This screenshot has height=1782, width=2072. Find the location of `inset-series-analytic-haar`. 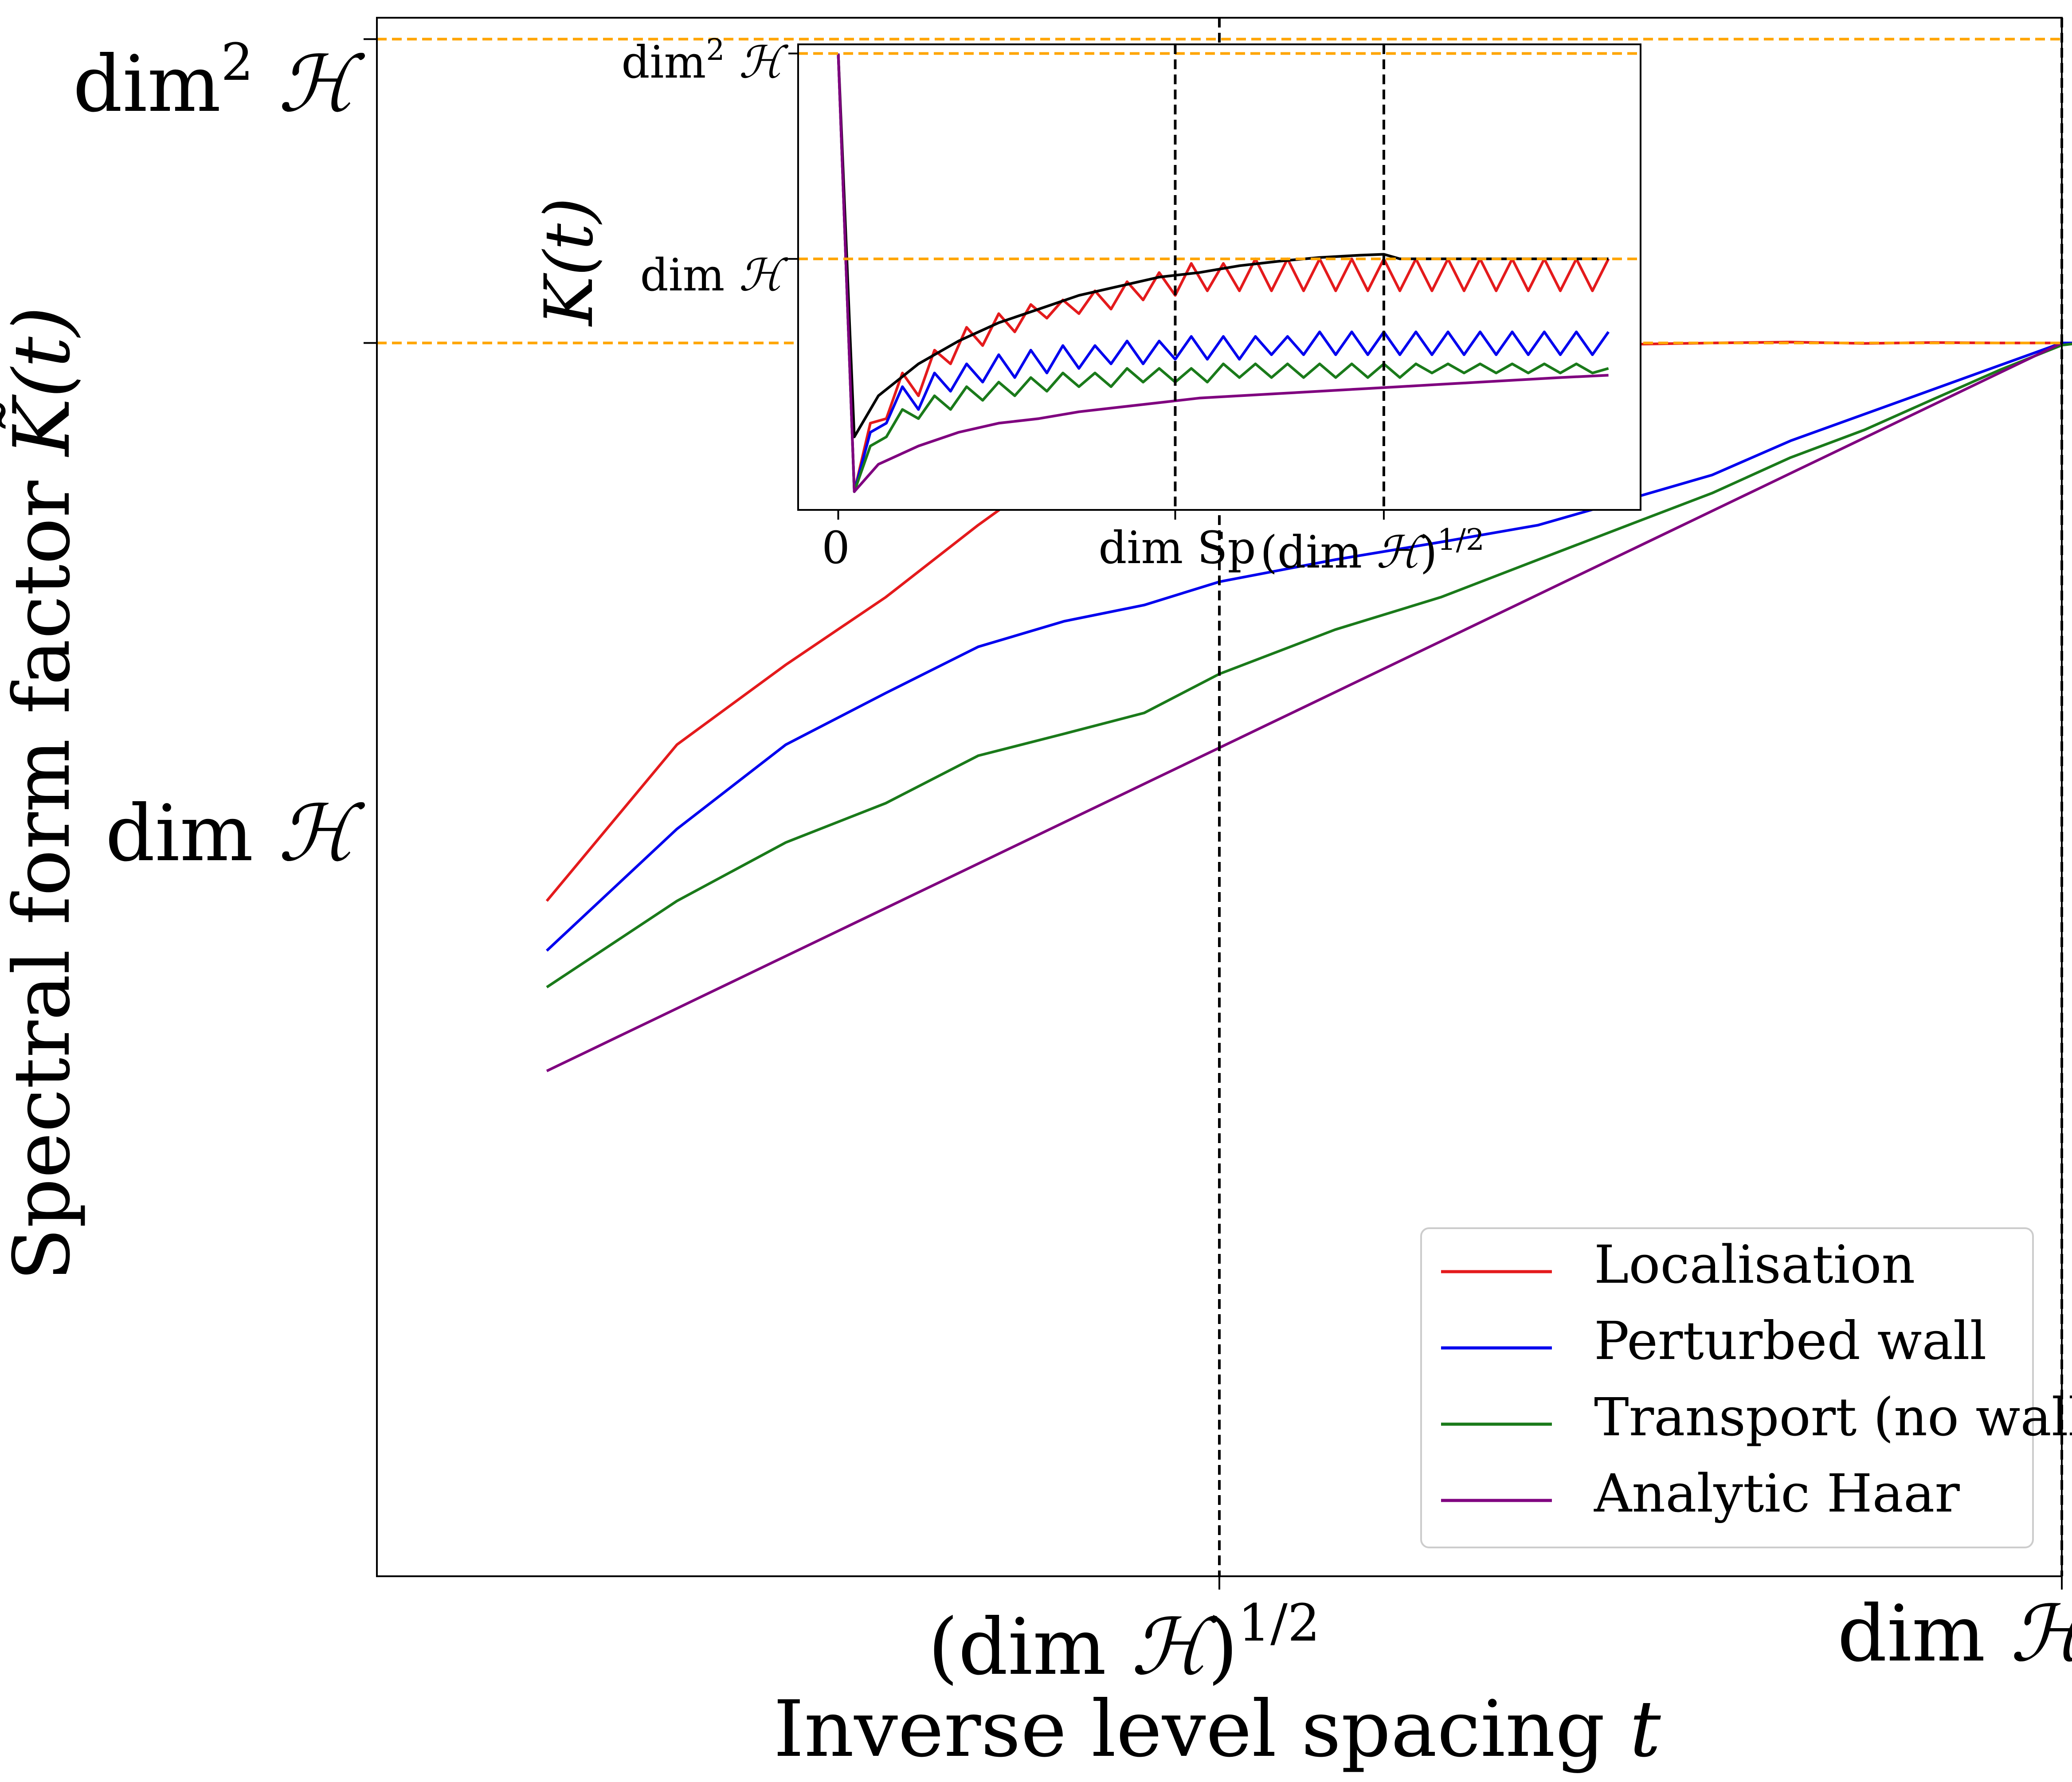

inset-series-analytic-haar is located at coordinates (1223, 273).